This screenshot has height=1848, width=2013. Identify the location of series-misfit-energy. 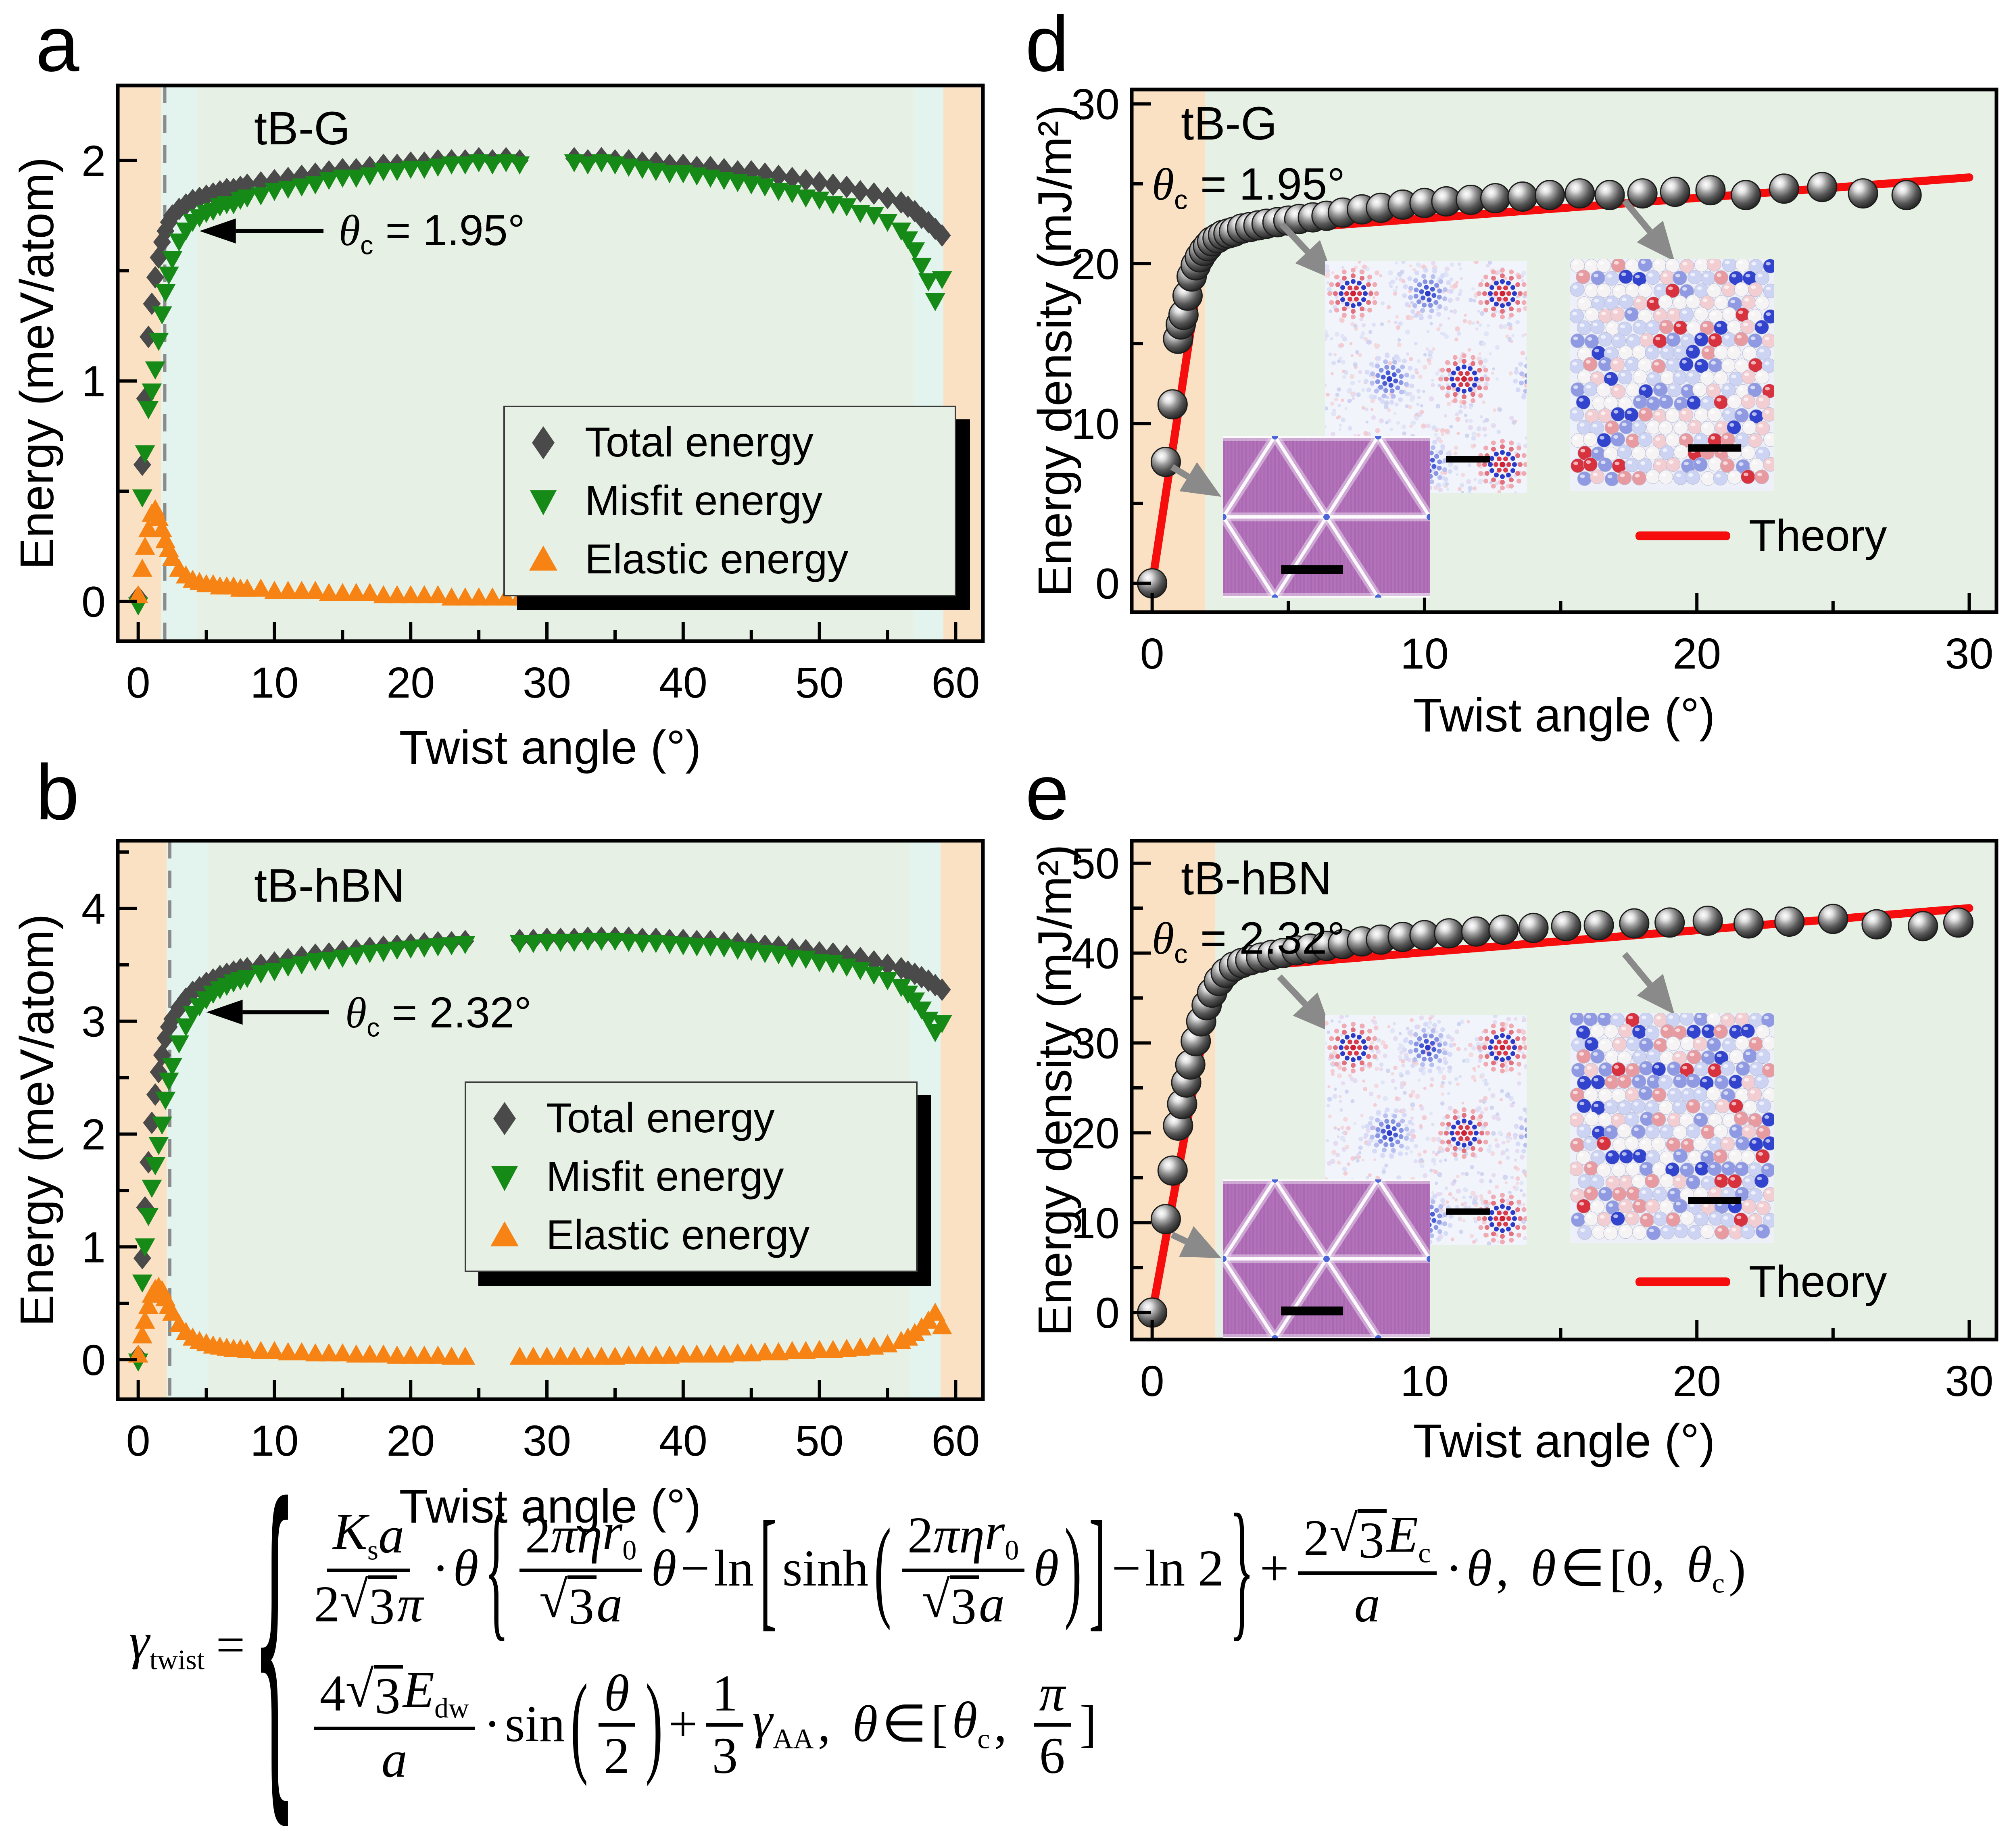
(540, 1152).